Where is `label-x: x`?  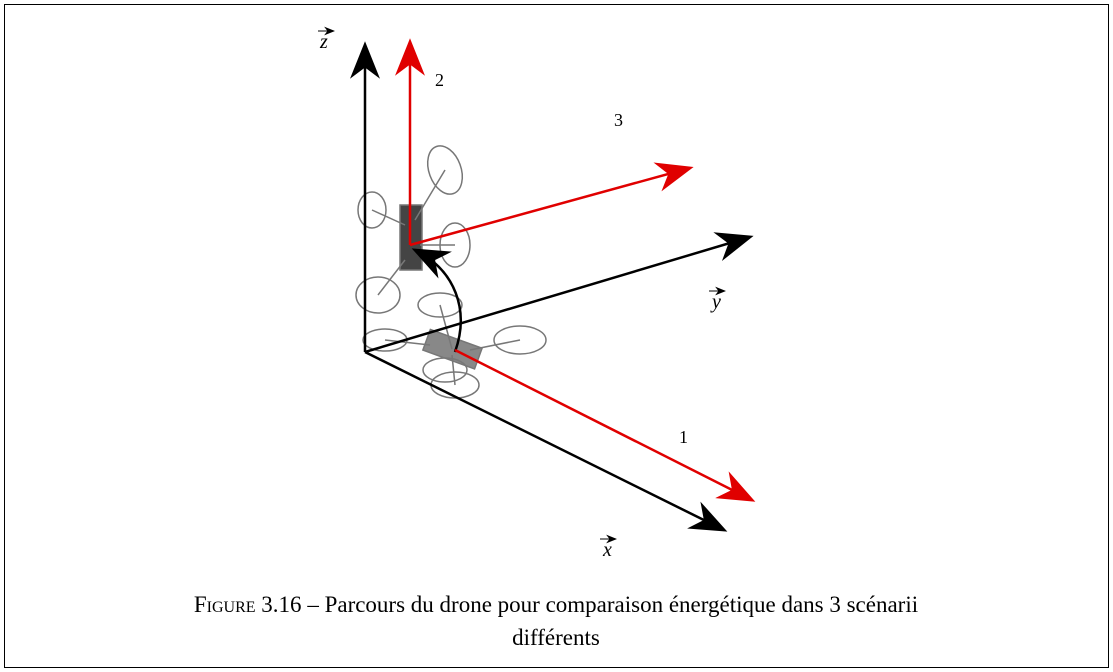 label-x: x is located at coordinates (607, 550).